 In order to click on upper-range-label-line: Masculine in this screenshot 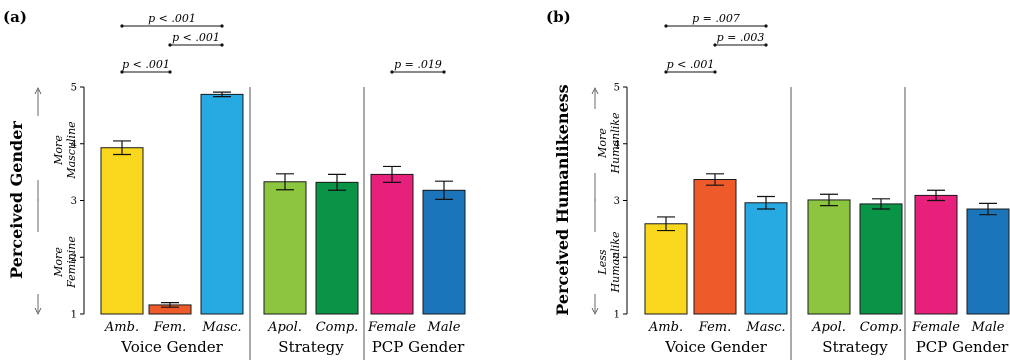, I will do `click(71, 150)`.